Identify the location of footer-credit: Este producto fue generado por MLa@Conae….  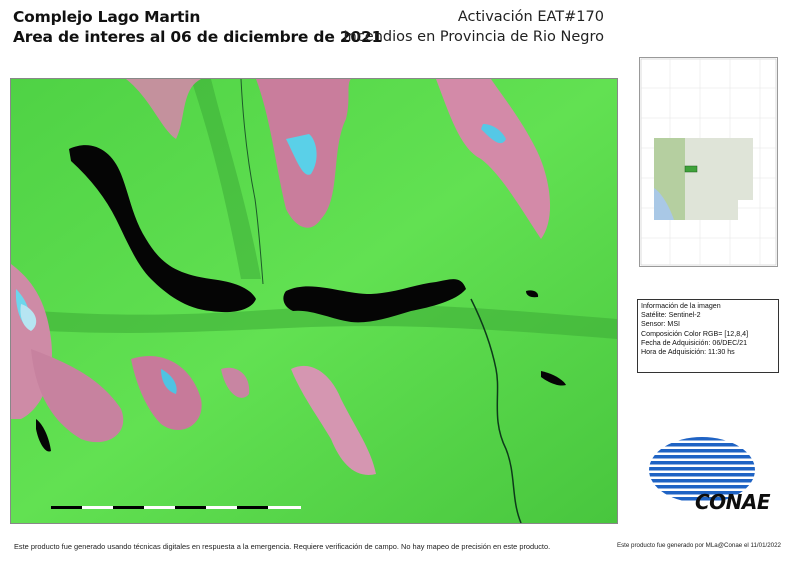
(698, 545).